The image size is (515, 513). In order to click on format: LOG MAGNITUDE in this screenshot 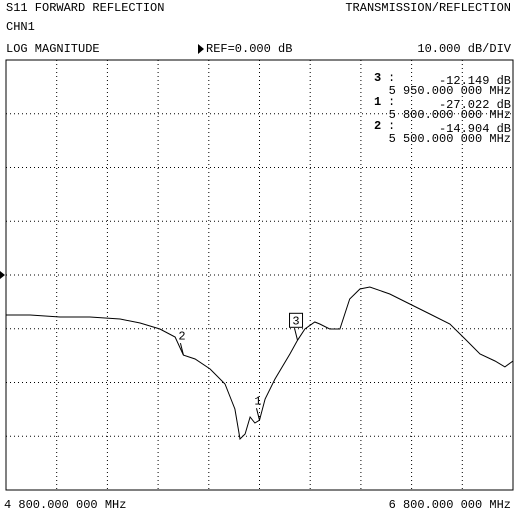, I will do `click(53, 49)`.